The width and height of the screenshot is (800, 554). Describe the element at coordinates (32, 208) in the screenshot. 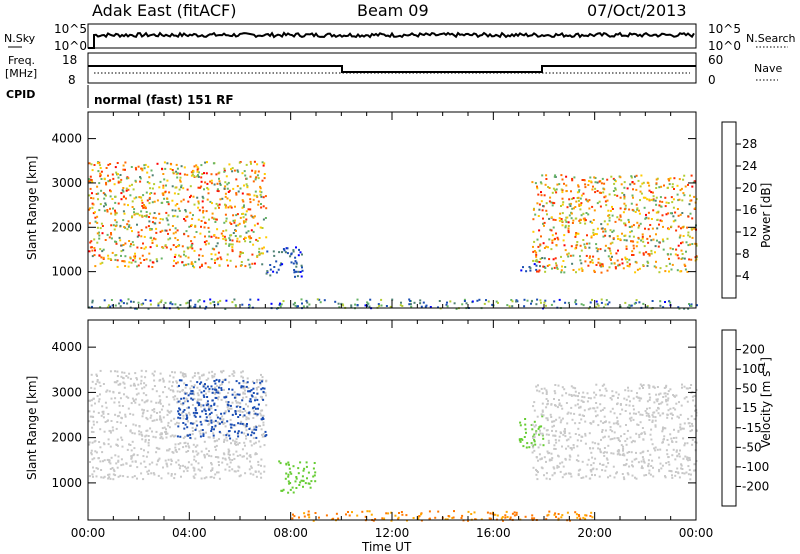

I see `power-ylabel: Slant Range [km]` at that location.